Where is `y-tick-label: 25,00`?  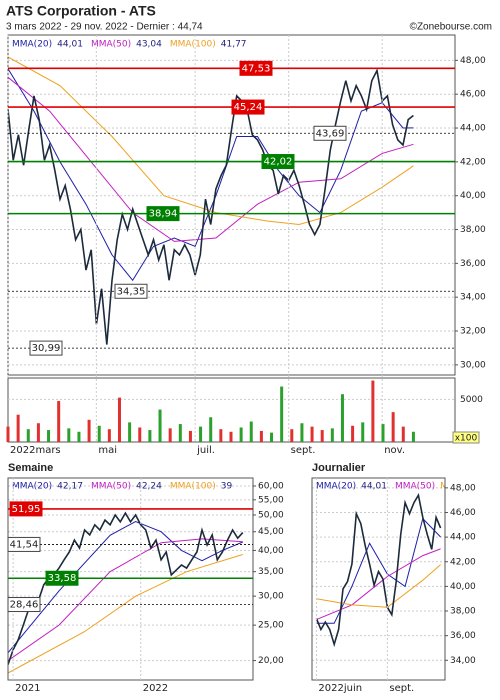 y-tick-label: 25,00 is located at coordinates (271, 626).